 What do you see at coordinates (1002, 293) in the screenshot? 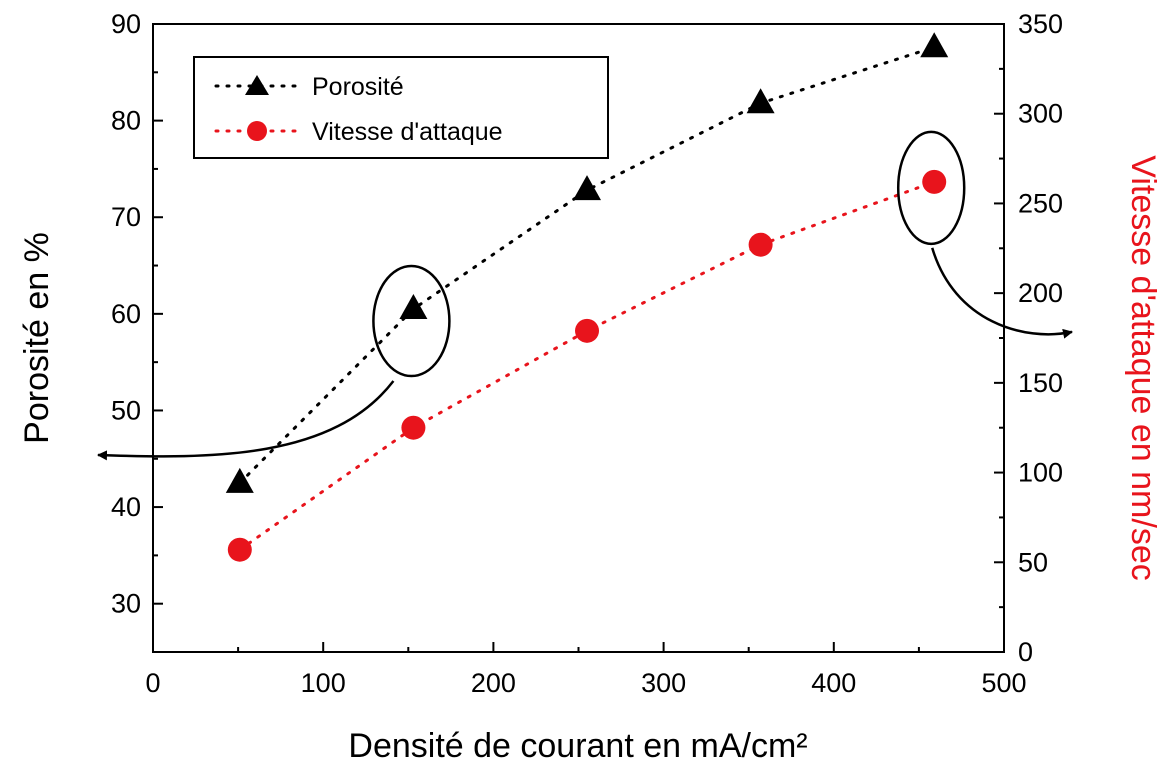
I see `arrow-to-right-axis` at bounding box center [1002, 293].